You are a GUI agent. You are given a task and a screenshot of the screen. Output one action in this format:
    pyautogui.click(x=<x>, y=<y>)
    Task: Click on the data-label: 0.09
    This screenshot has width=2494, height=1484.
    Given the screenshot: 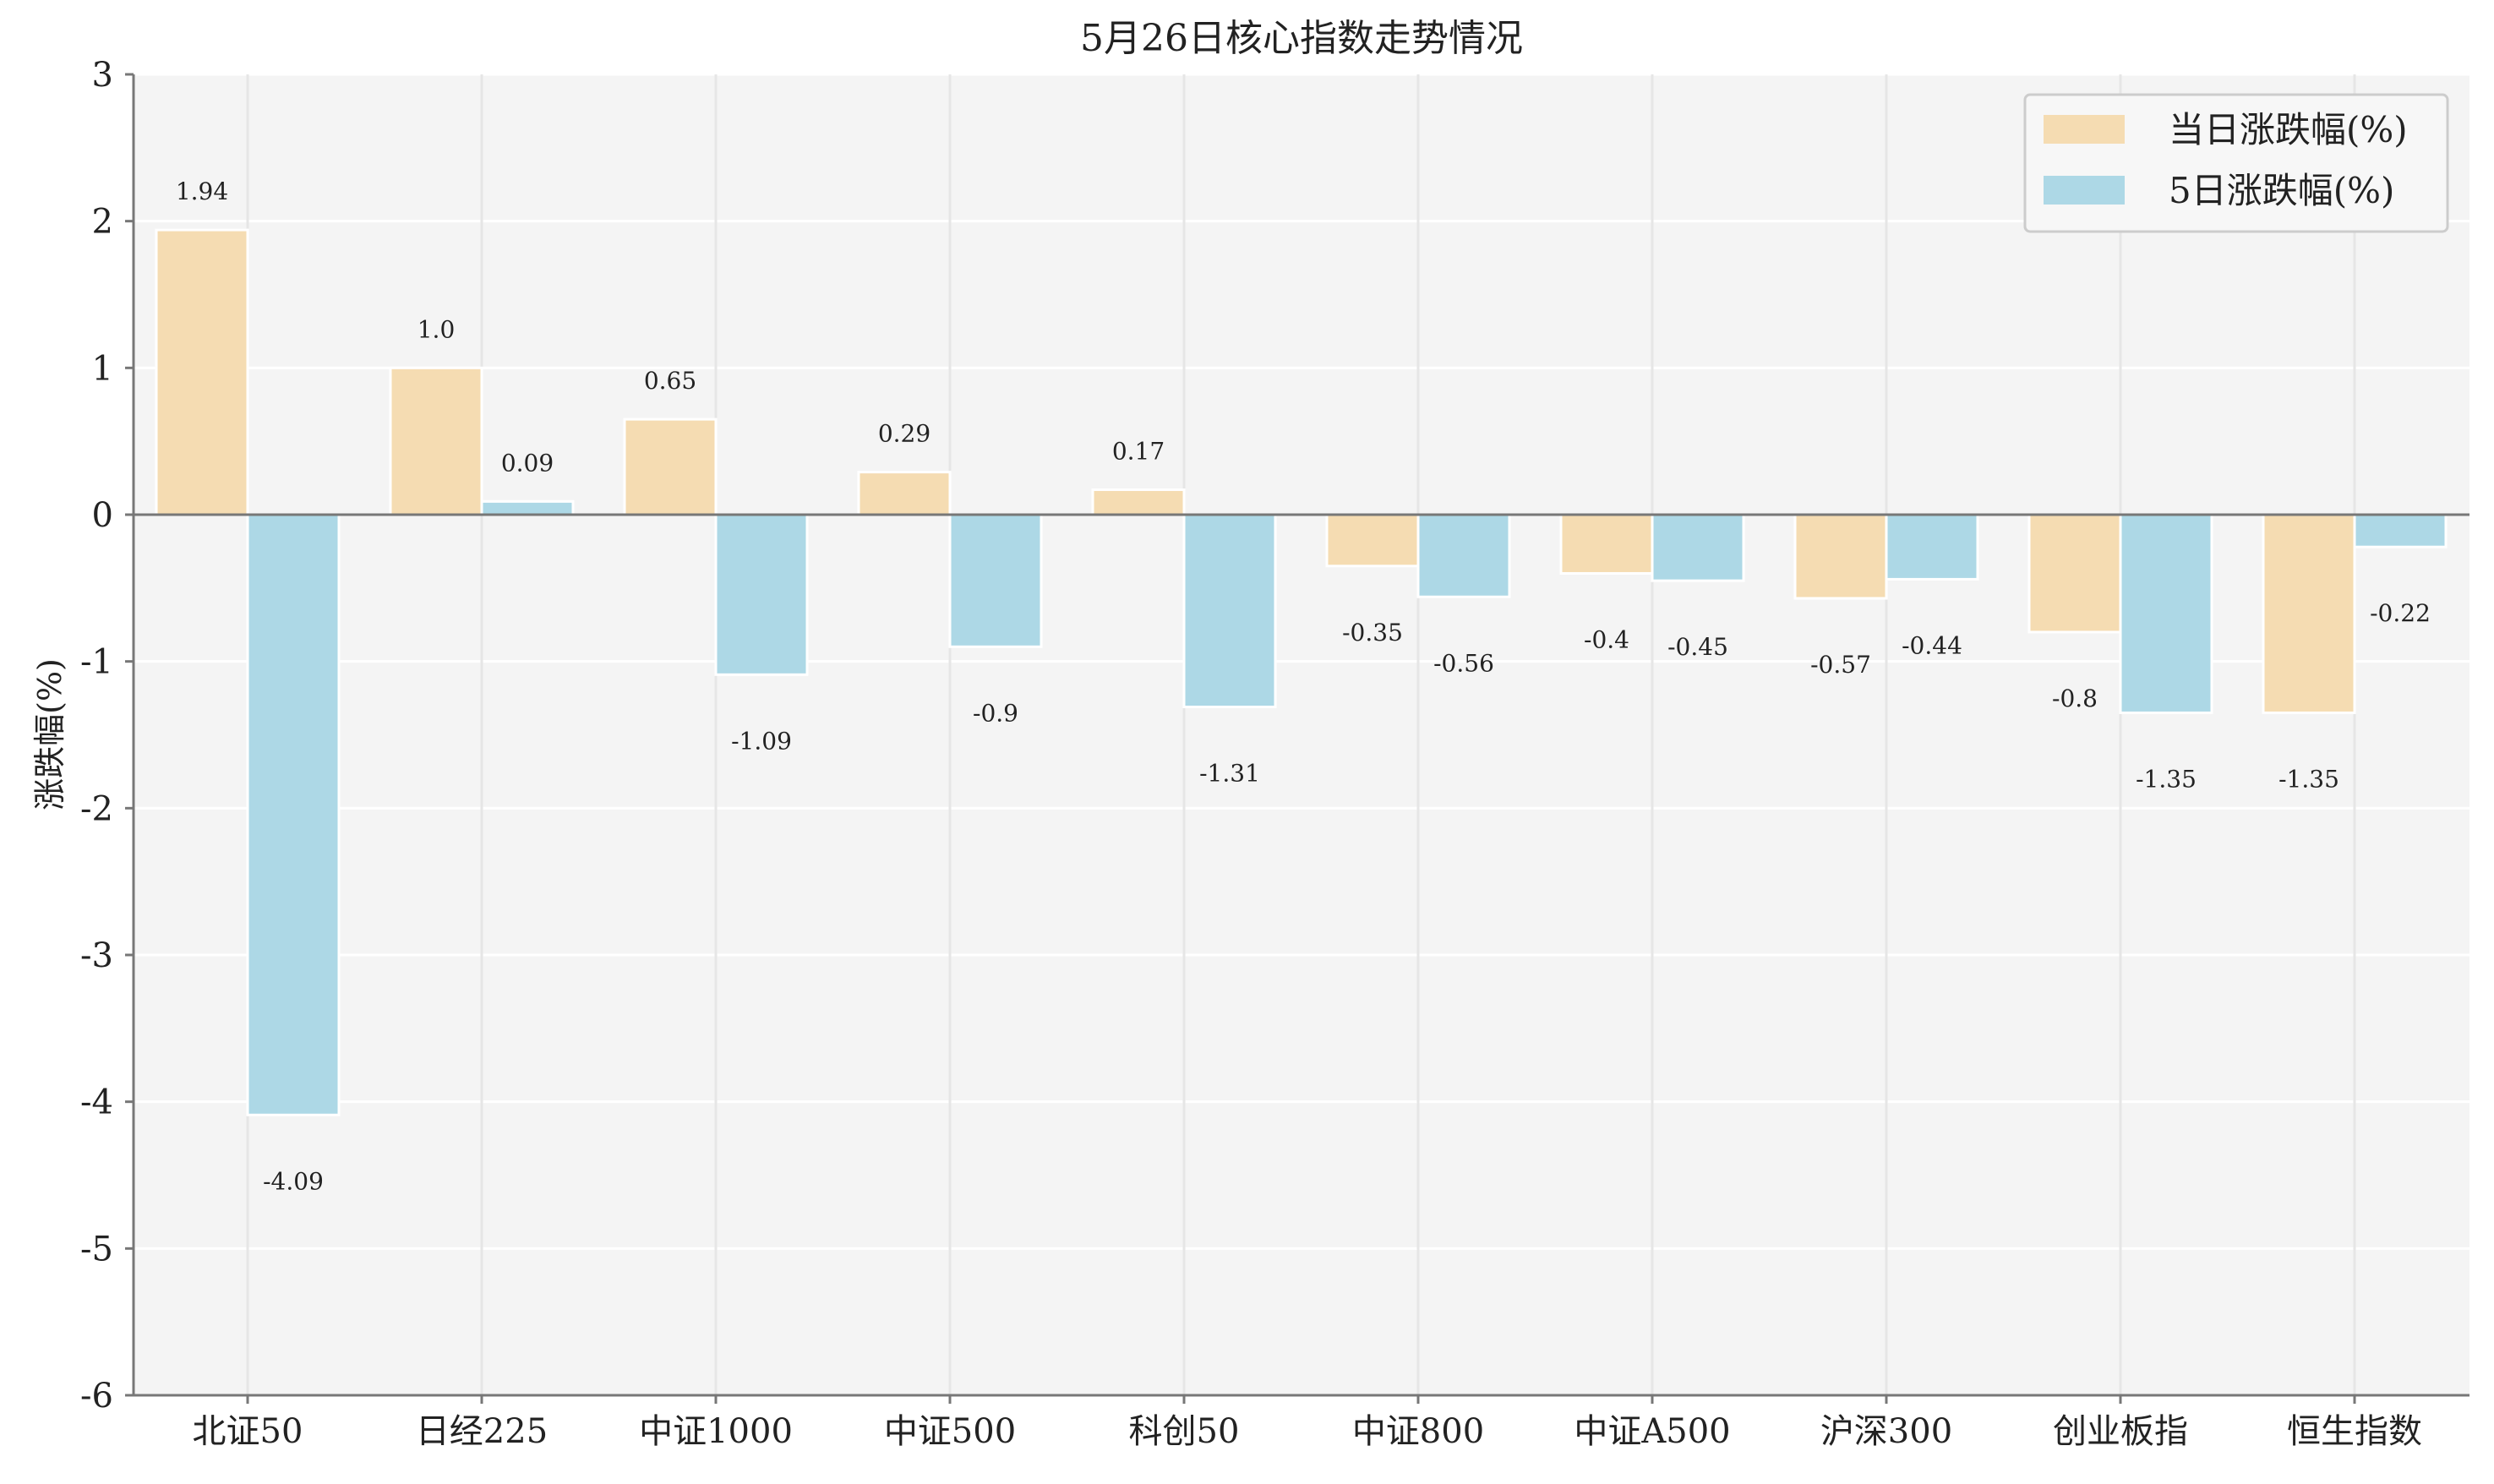 What is the action you would take?
    pyautogui.click(x=527, y=463)
    